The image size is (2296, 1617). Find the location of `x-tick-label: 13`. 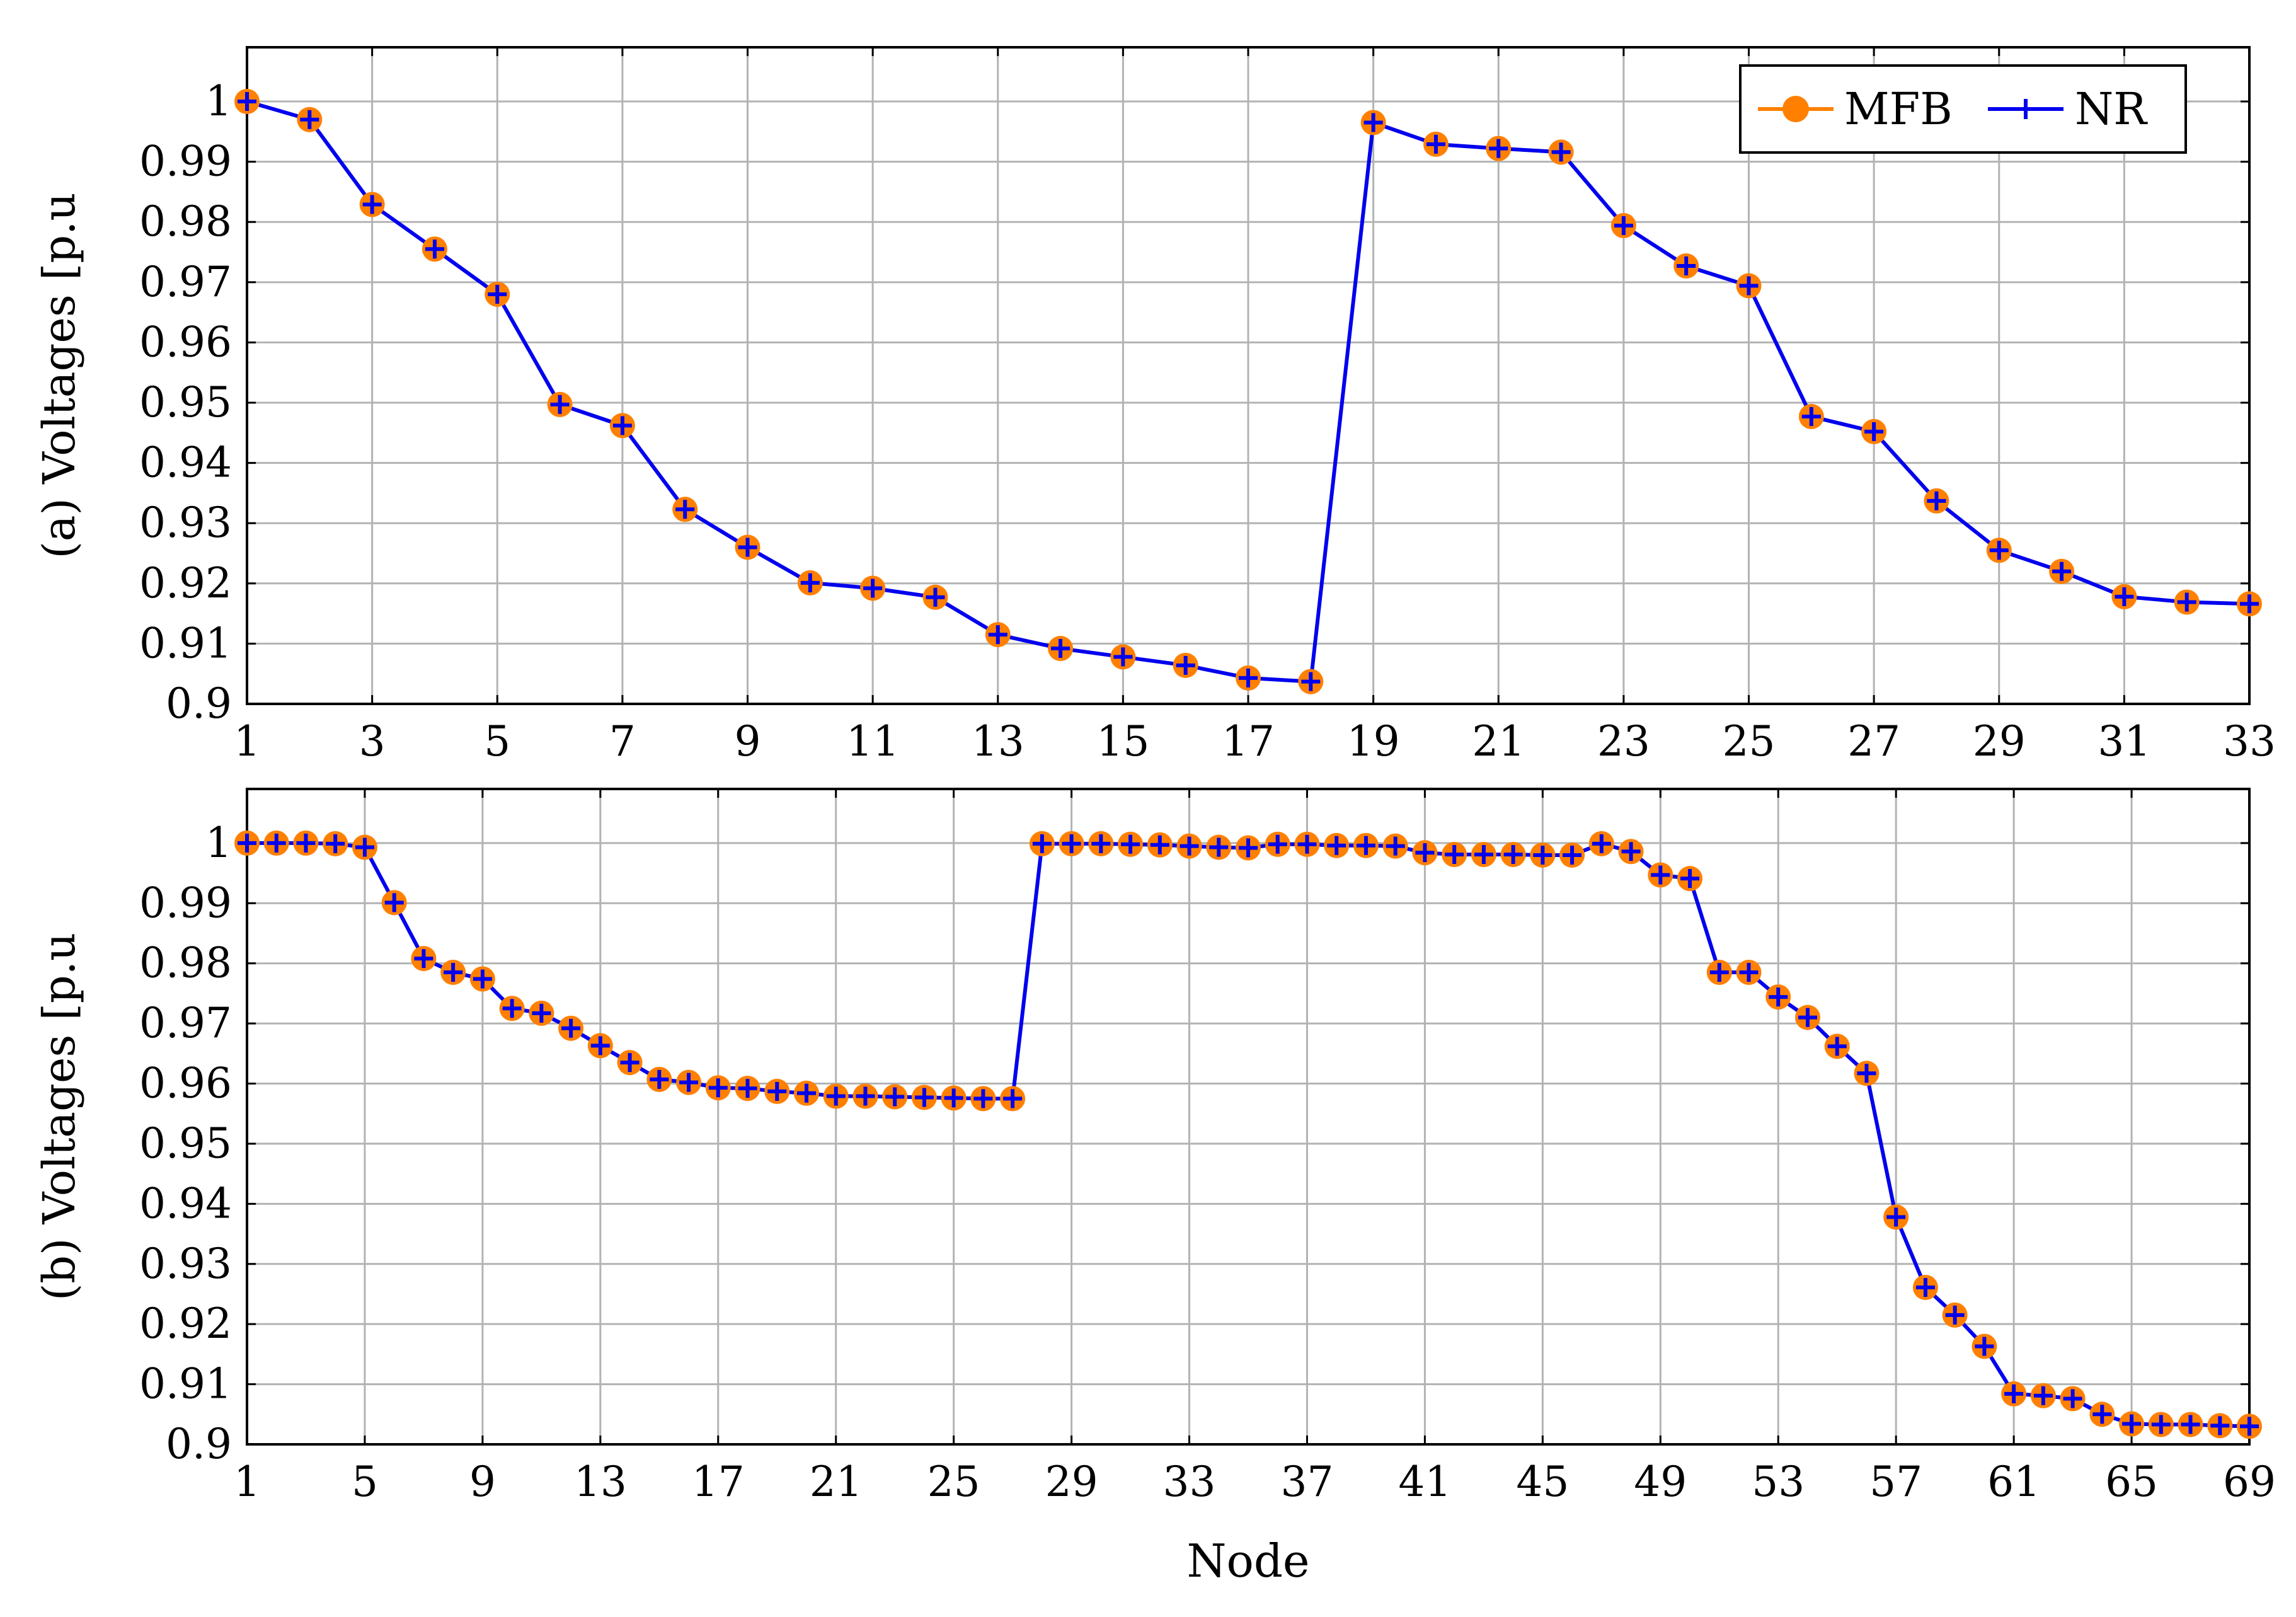

x-tick-label: 13 is located at coordinates (600, 1482).